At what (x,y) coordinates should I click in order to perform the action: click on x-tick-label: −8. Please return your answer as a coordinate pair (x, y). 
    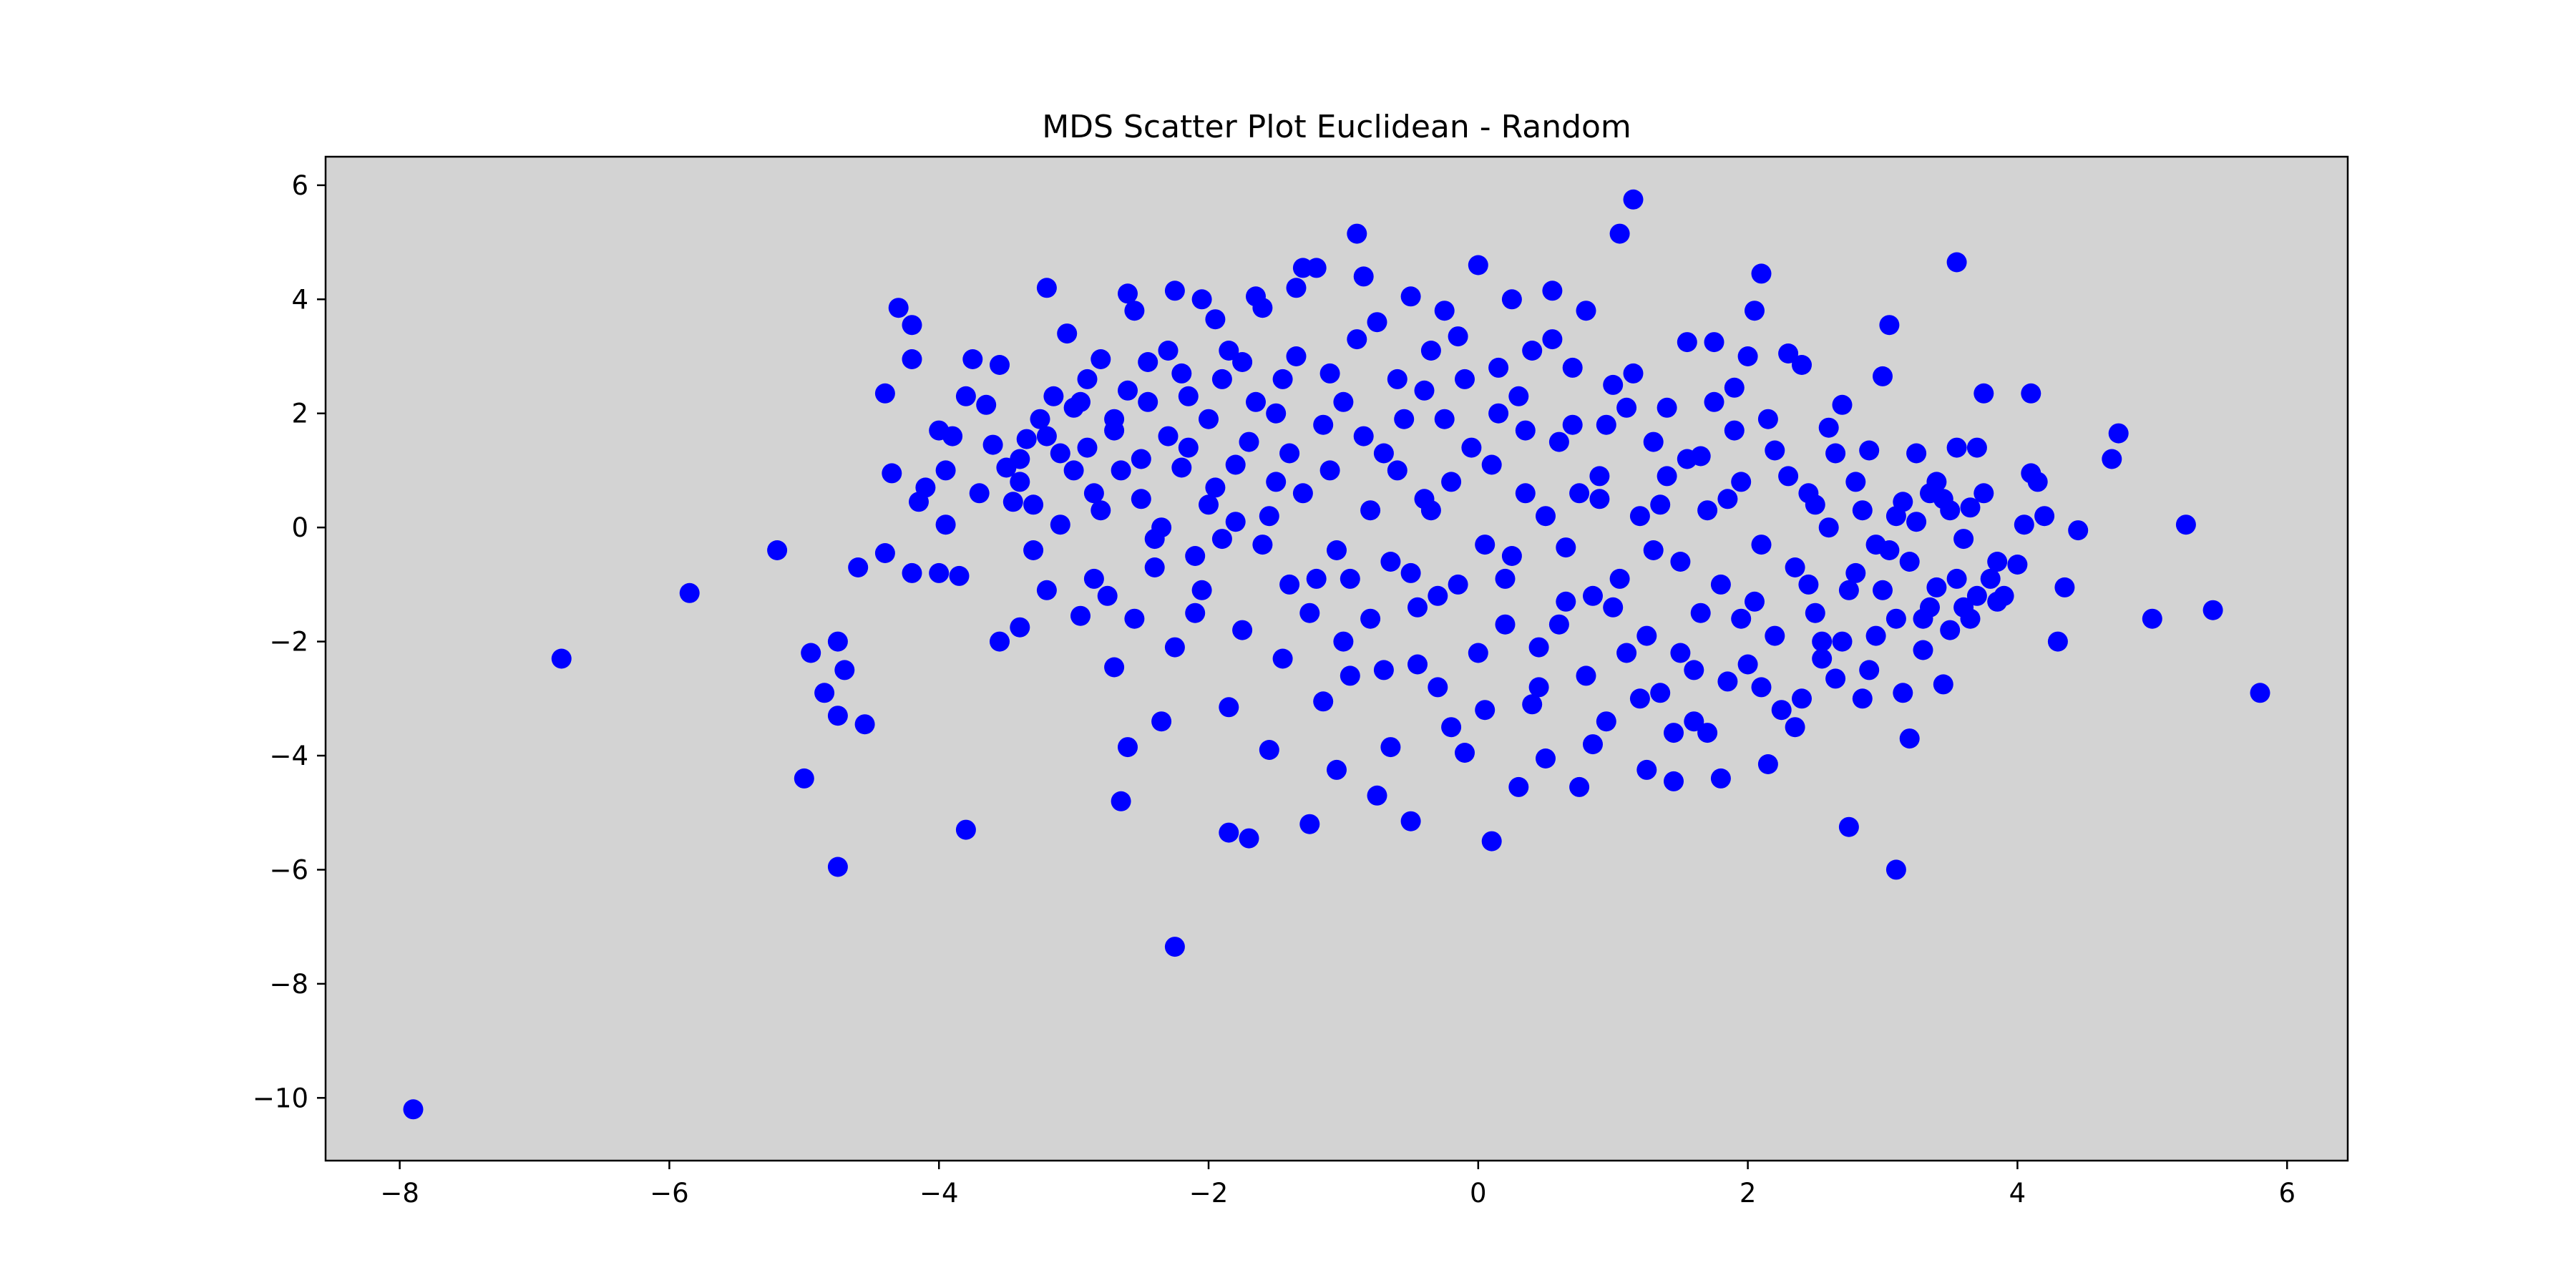
    Looking at the image, I should click on (399, 1193).